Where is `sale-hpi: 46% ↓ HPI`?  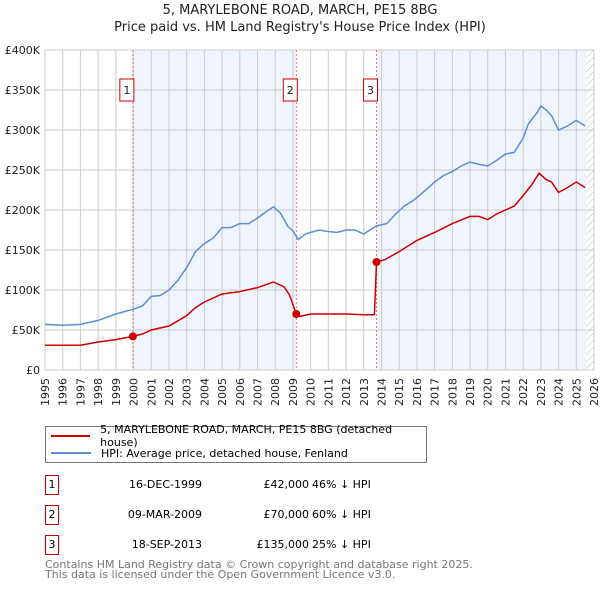 sale-hpi: 46% ↓ HPI is located at coordinates (341, 484).